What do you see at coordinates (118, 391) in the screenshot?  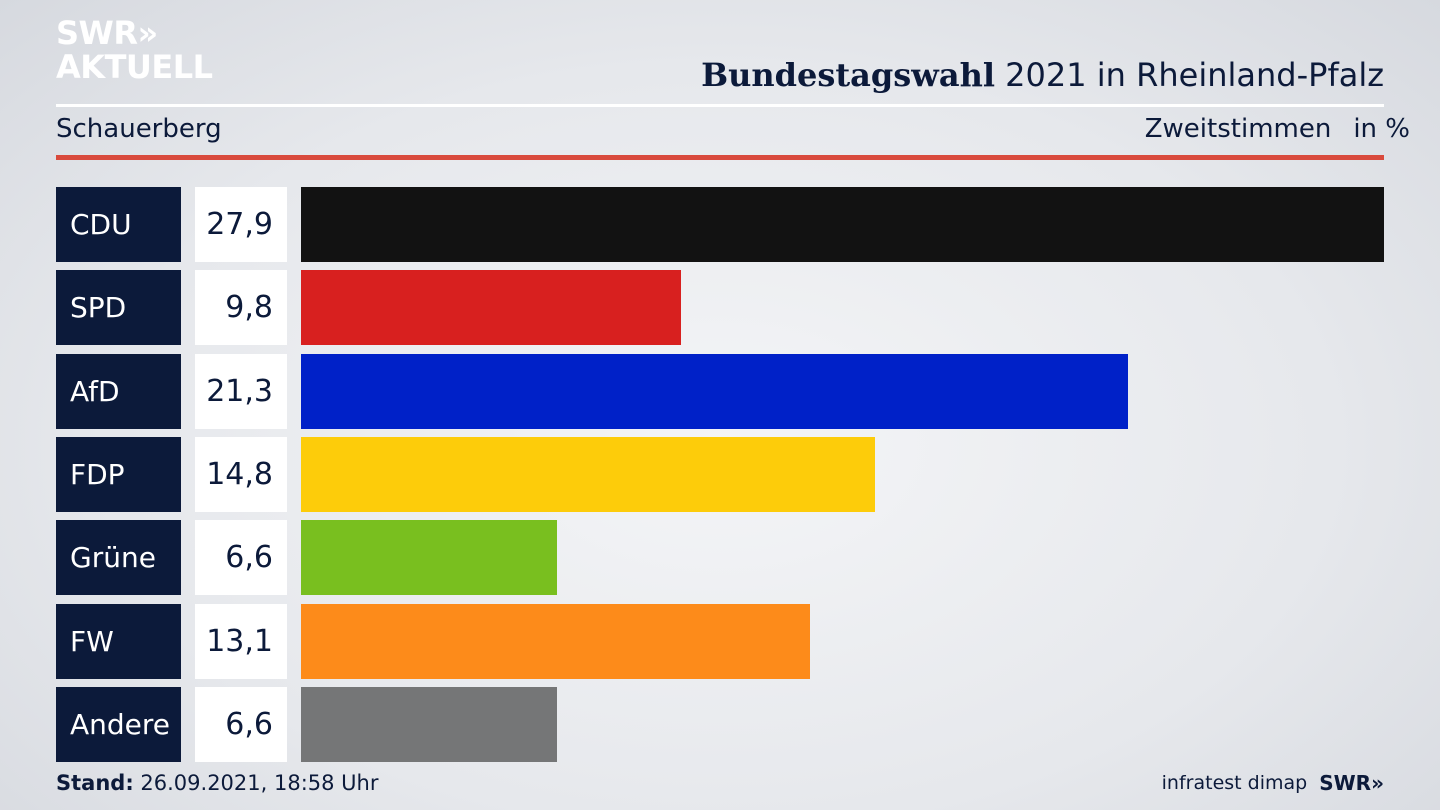 I see `party-label: AfD` at bounding box center [118, 391].